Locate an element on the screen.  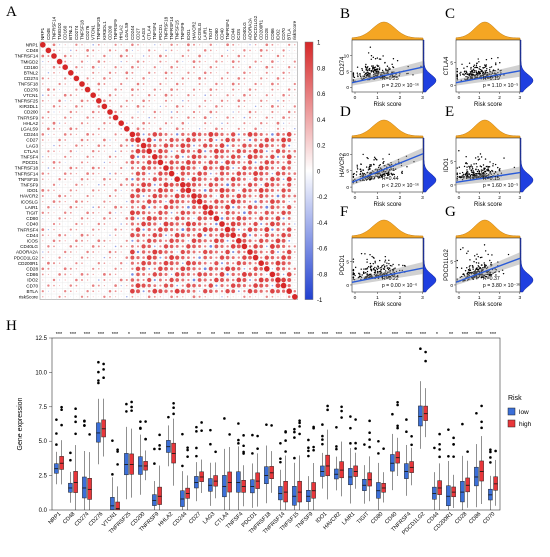
x-tick-label: 1 is located at coordinates (377, 198).